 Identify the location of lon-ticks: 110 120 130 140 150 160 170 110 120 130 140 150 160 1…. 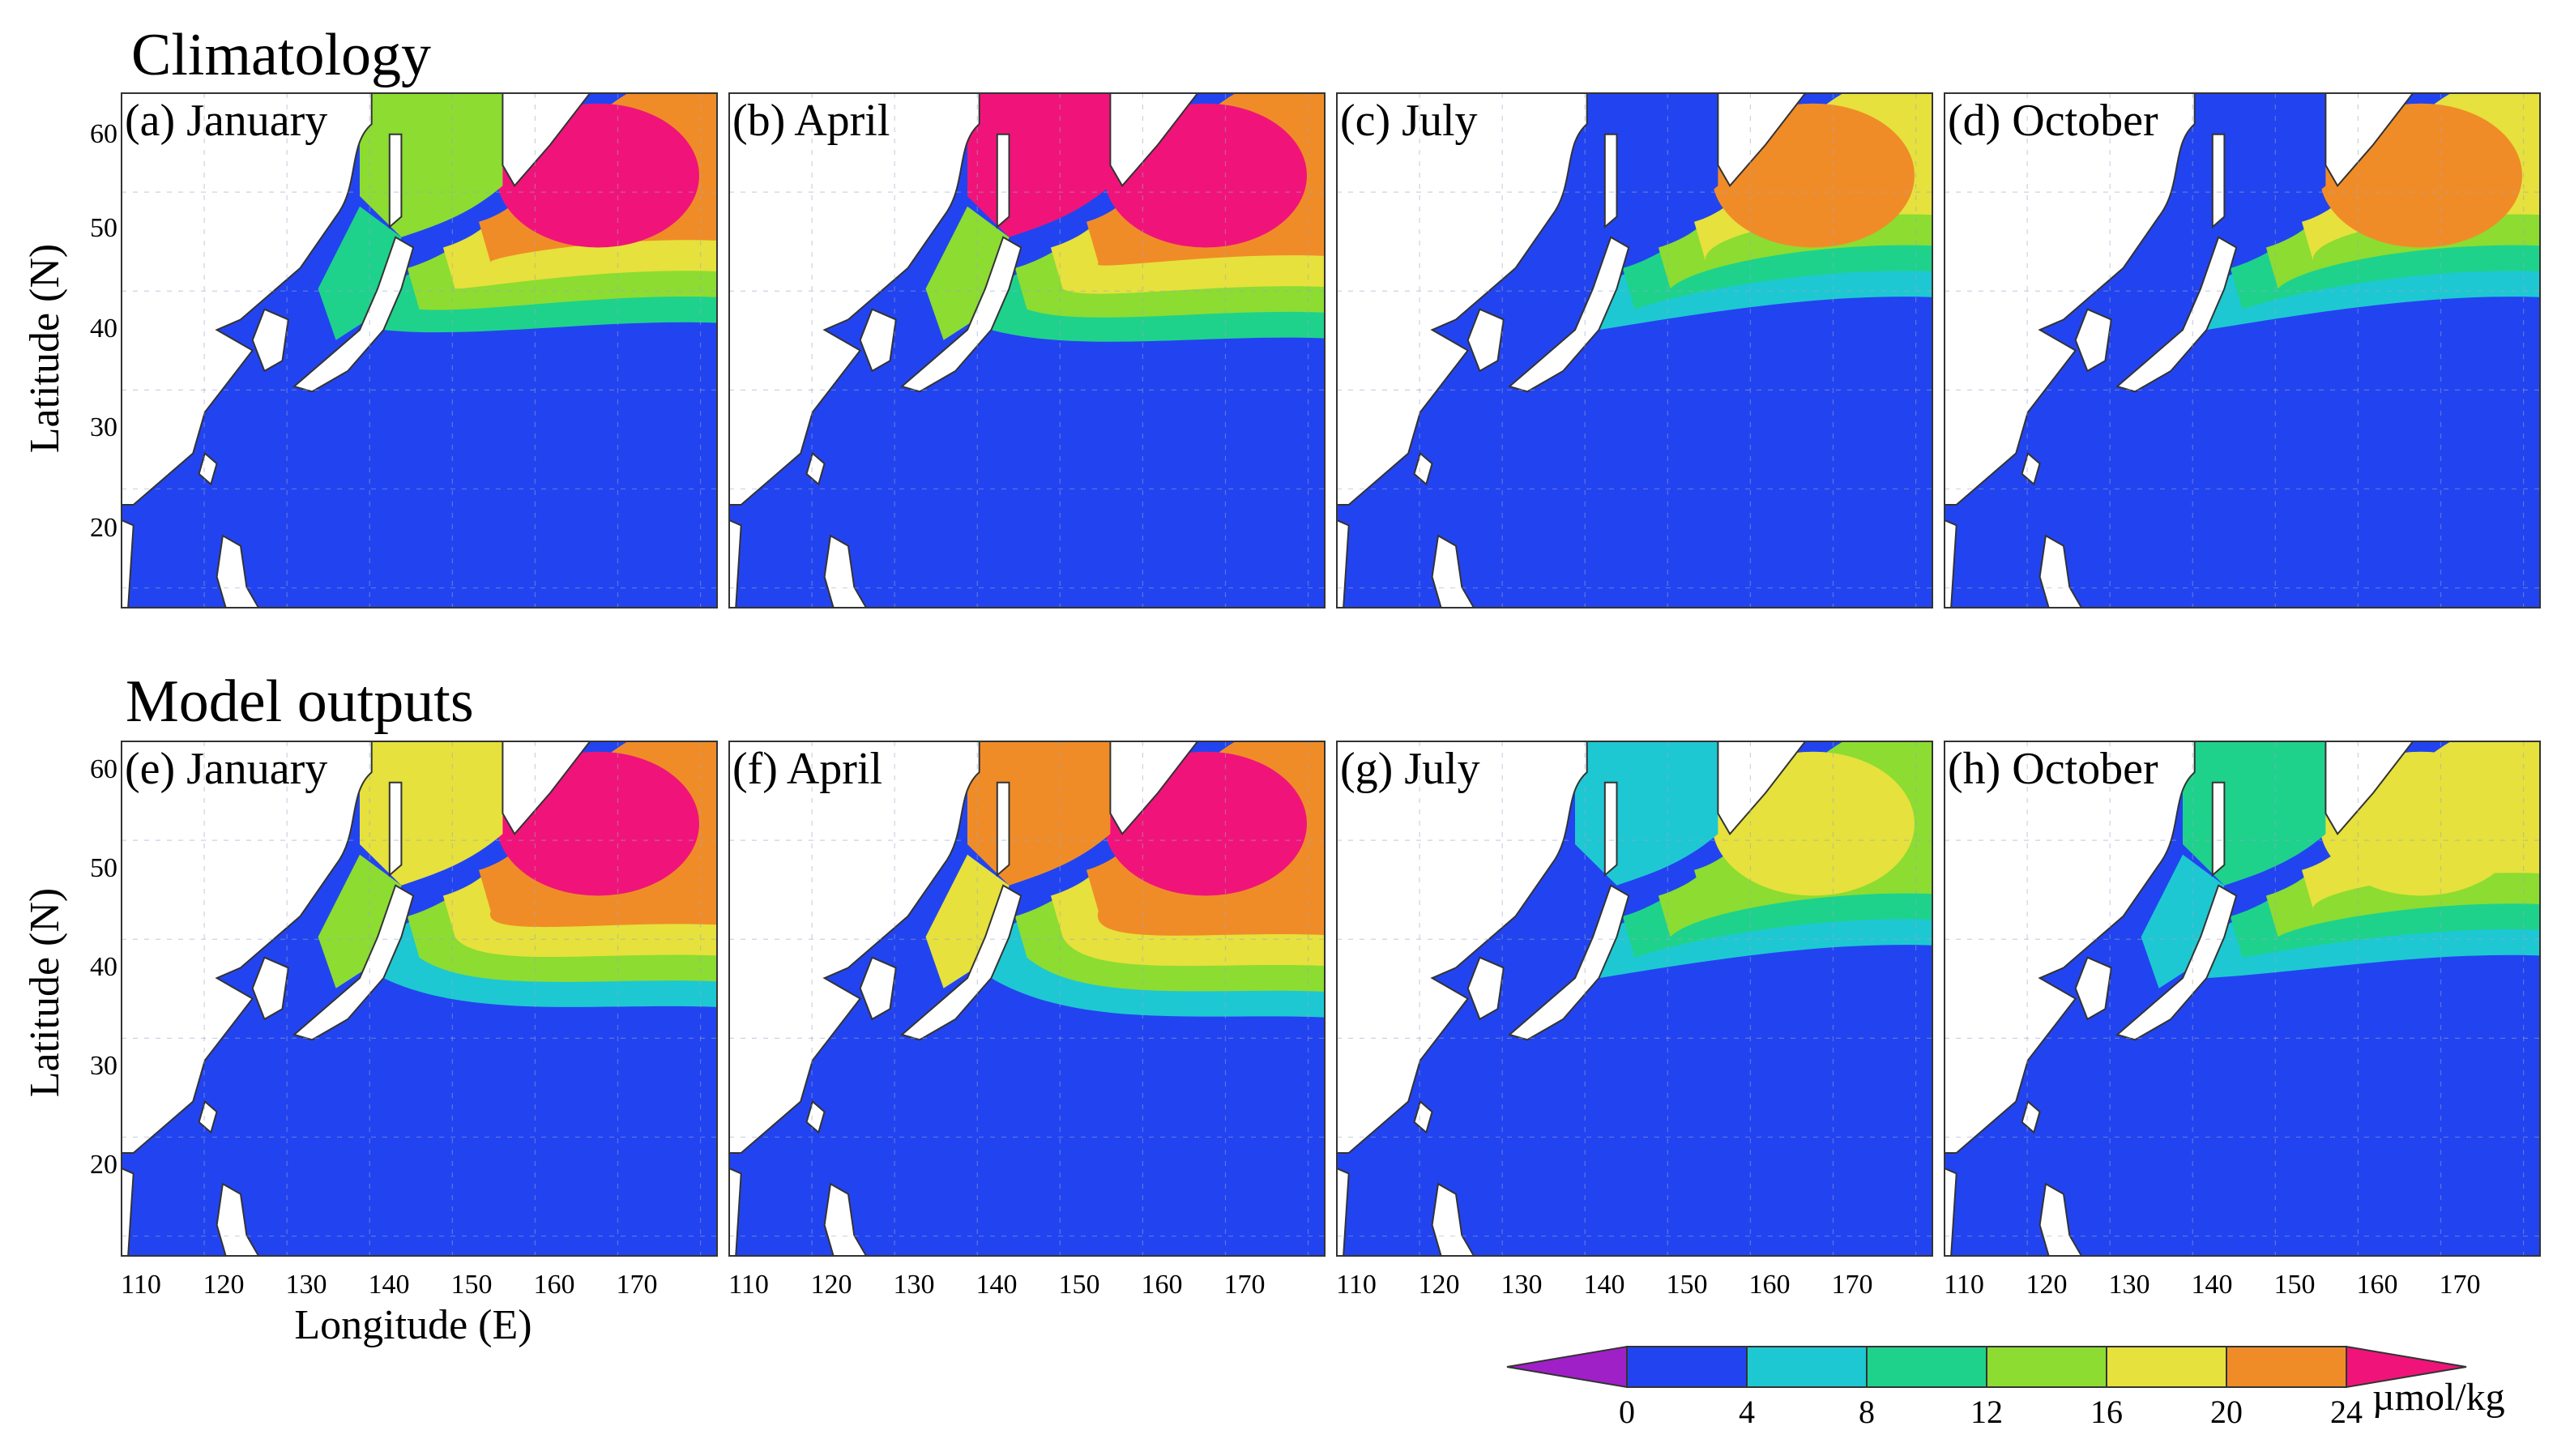
(1300, 1285).